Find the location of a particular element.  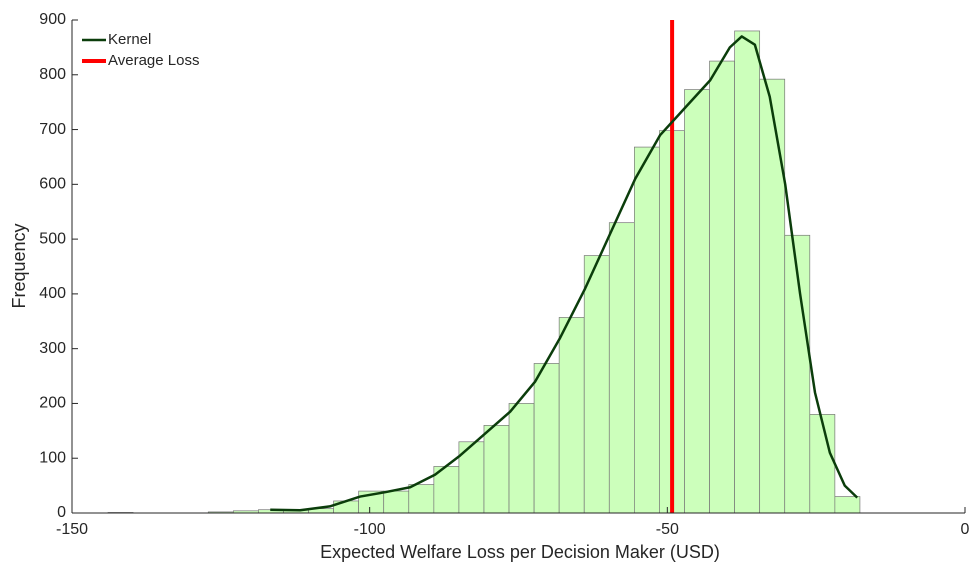

y-tick-label: 0 is located at coordinates (61, 512).